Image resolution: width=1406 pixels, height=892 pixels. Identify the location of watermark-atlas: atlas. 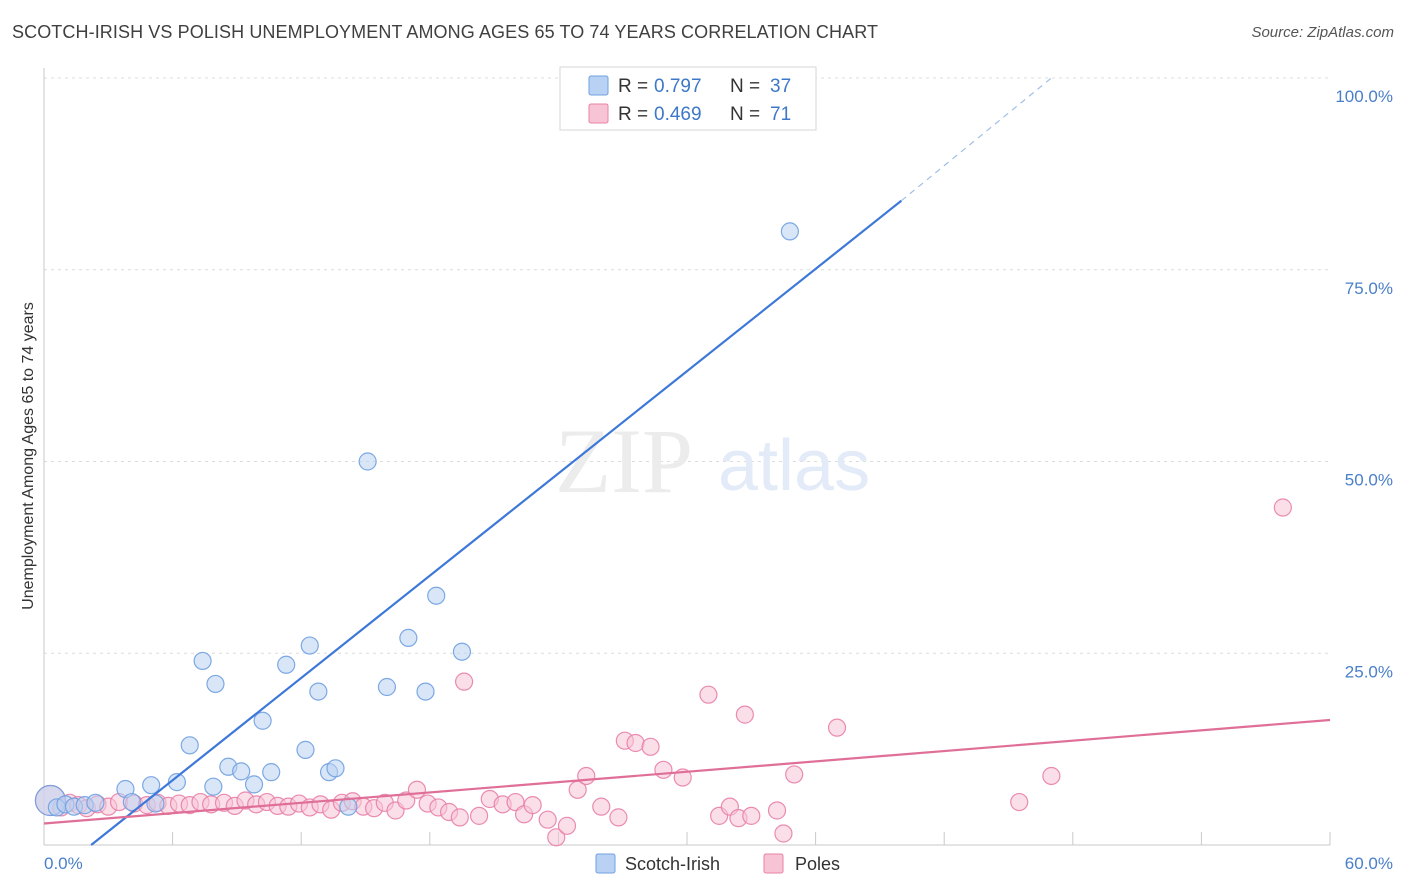
(794, 466).